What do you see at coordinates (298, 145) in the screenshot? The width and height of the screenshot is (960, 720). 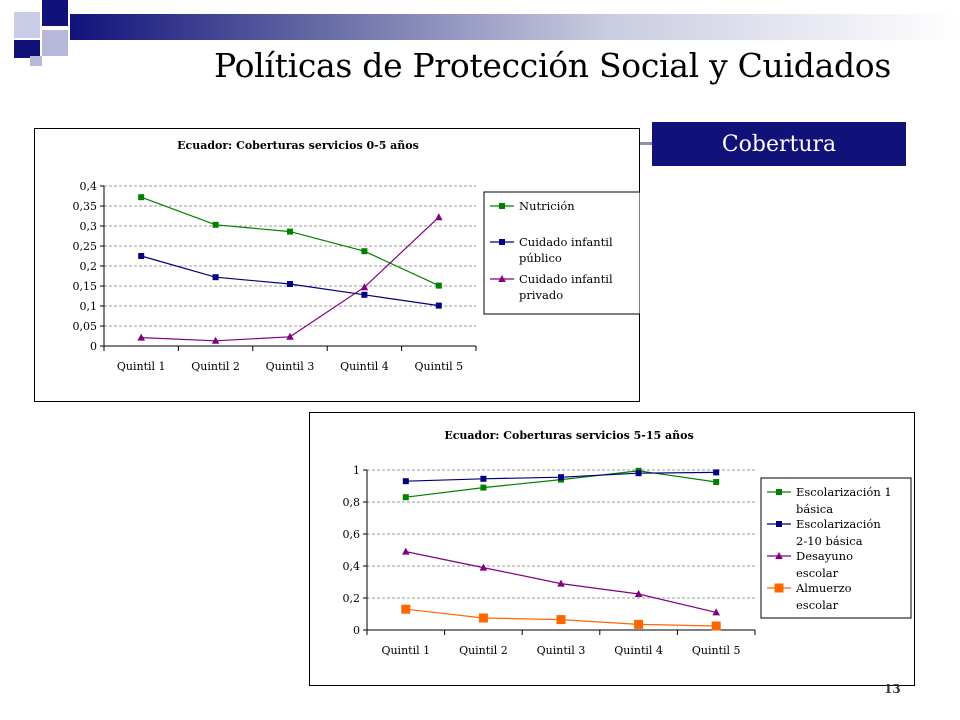 I see `chart-title: Ecuador: Coberturas servicios 0-5 años` at bounding box center [298, 145].